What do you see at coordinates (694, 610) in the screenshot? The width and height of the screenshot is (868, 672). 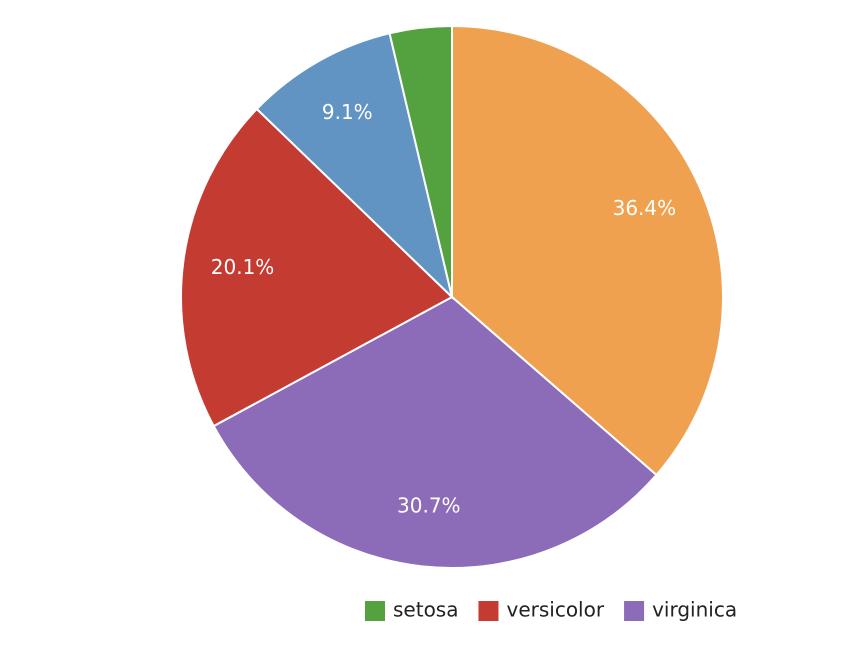 I see `legend-label: virginica` at bounding box center [694, 610].